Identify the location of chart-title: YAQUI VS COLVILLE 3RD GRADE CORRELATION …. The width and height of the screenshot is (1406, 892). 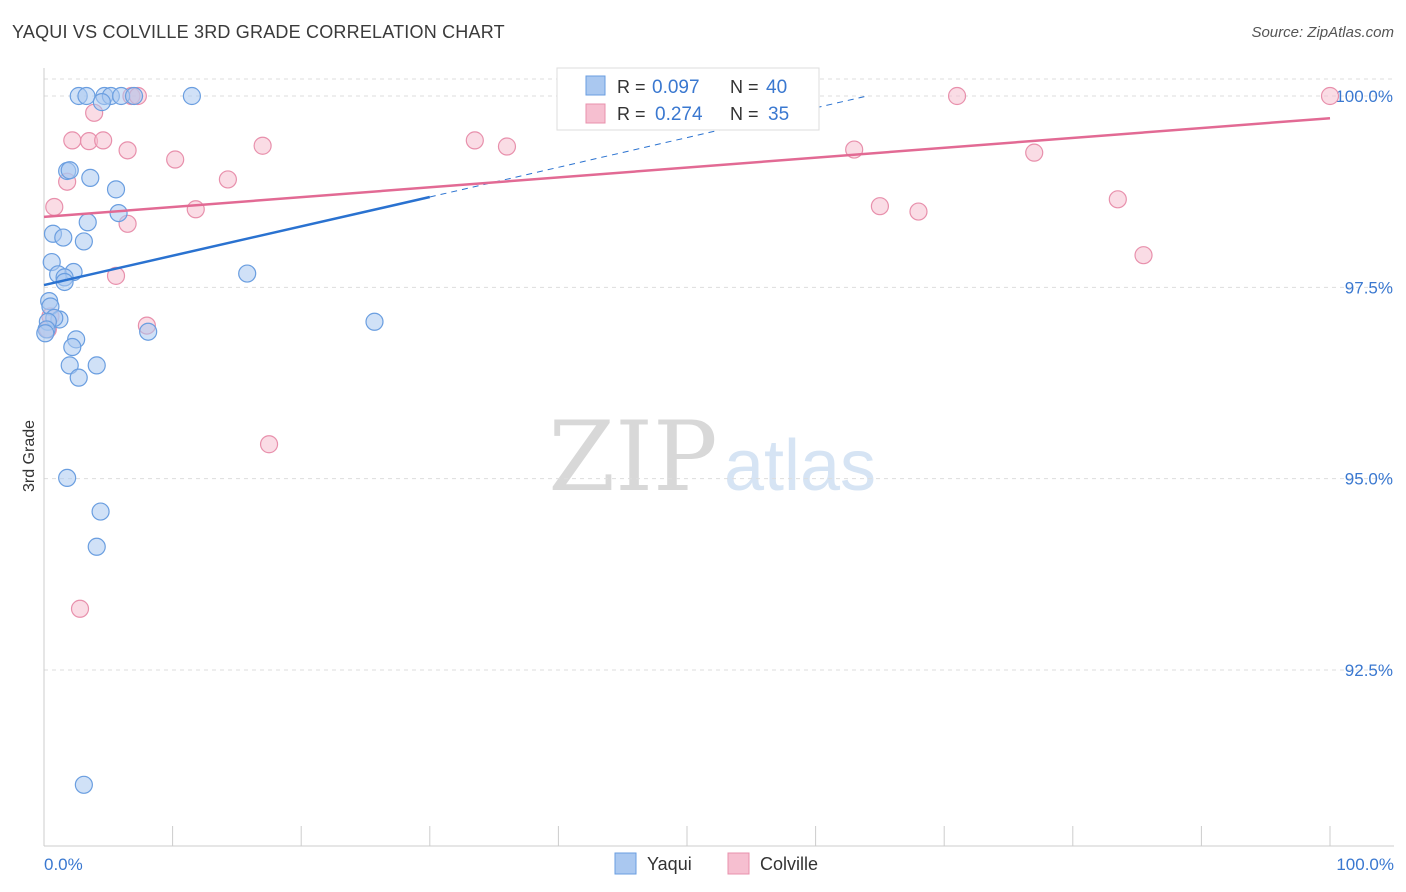
(258, 32).